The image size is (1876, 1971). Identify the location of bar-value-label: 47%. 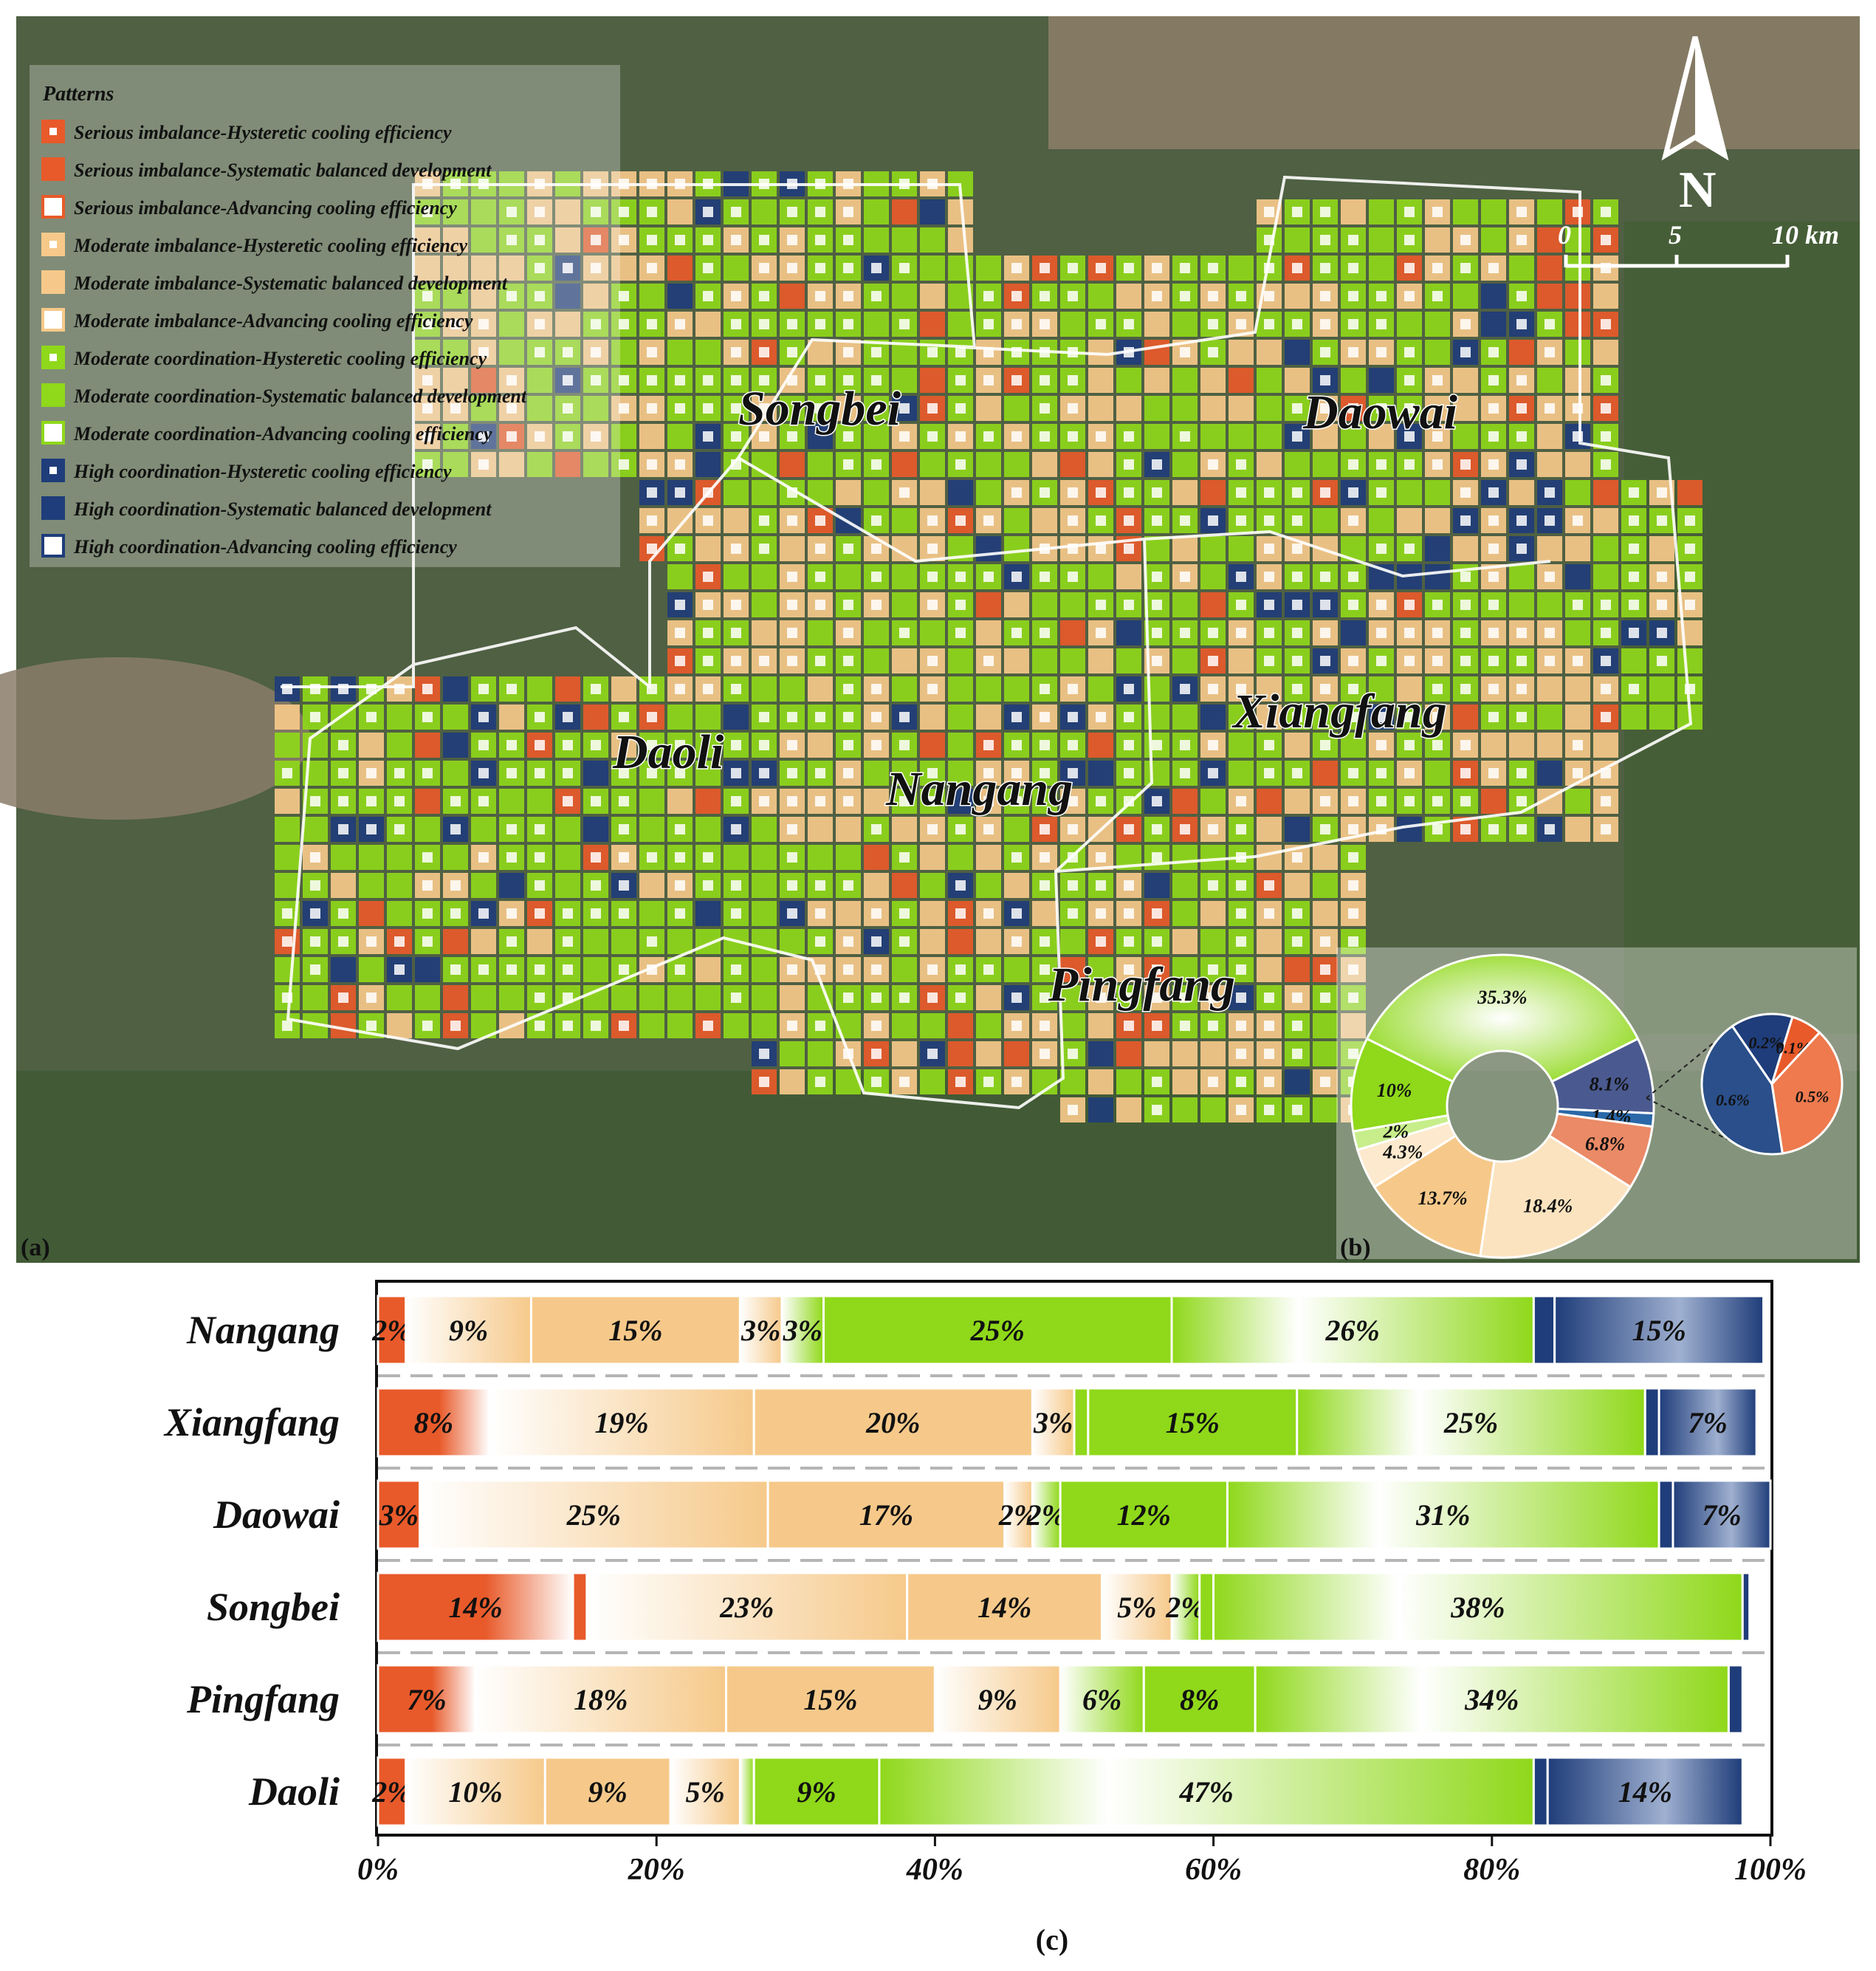
(1207, 1792).